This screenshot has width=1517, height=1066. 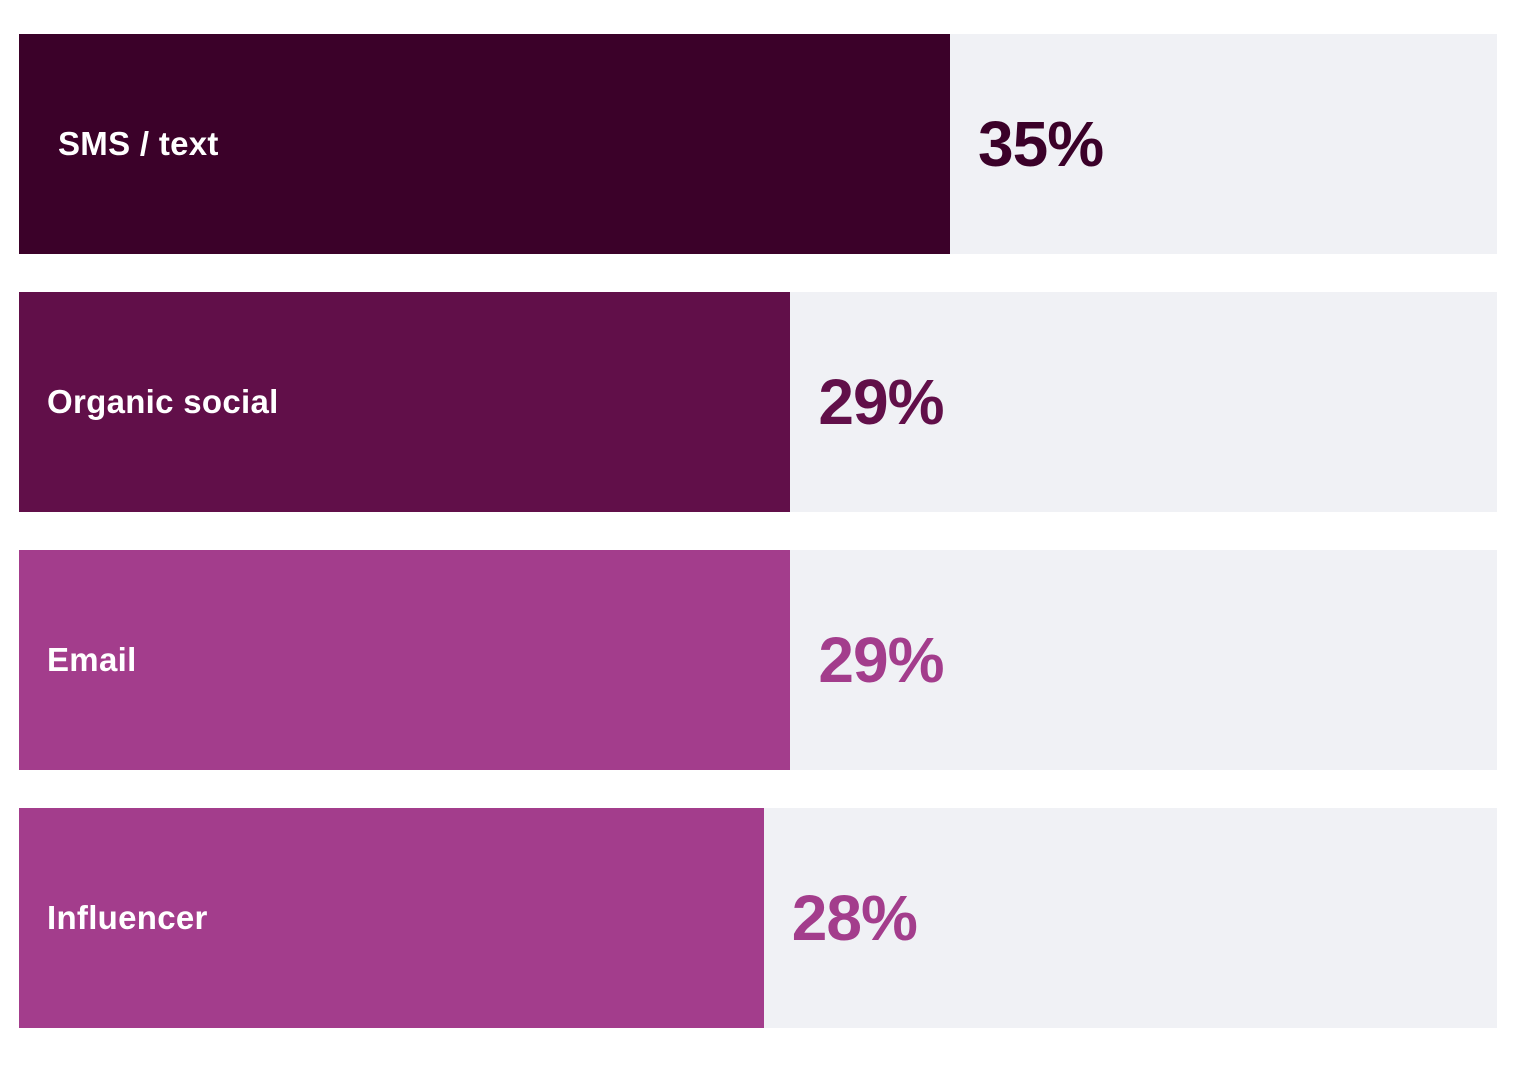 What do you see at coordinates (405, 660) in the screenshot?
I see `bar: Email` at bounding box center [405, 660].